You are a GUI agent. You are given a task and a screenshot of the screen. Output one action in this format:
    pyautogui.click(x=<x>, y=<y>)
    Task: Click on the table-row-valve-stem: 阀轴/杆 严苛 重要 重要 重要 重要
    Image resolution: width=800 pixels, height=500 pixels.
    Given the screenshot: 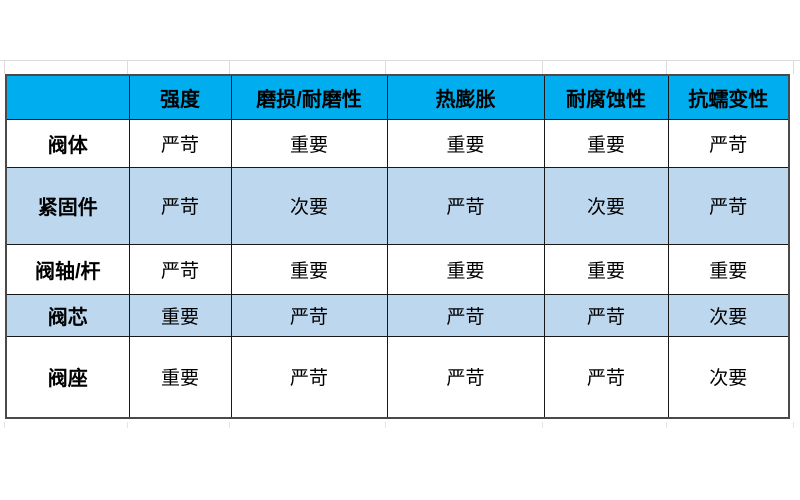 What is the action you would take?
    pyautogui.click(x=397, y=269)
    